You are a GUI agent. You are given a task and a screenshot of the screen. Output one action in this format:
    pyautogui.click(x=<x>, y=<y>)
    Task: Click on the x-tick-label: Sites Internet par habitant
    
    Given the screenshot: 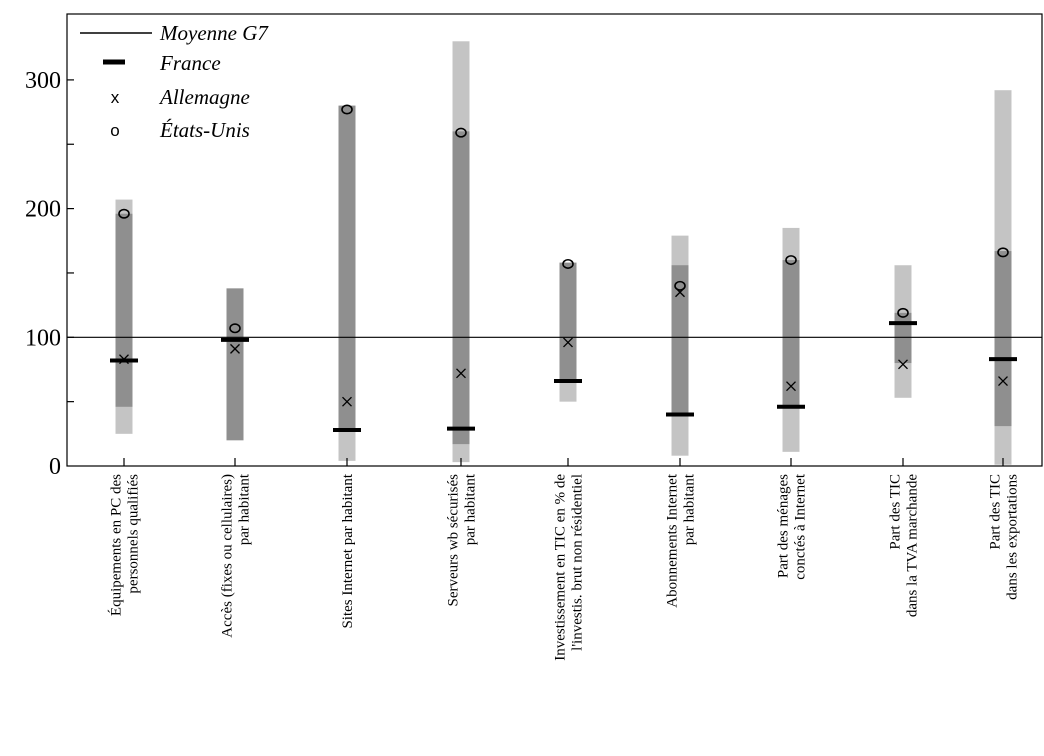 What is the action you would take?
    pyautogui.click(x=348, y=550)
    